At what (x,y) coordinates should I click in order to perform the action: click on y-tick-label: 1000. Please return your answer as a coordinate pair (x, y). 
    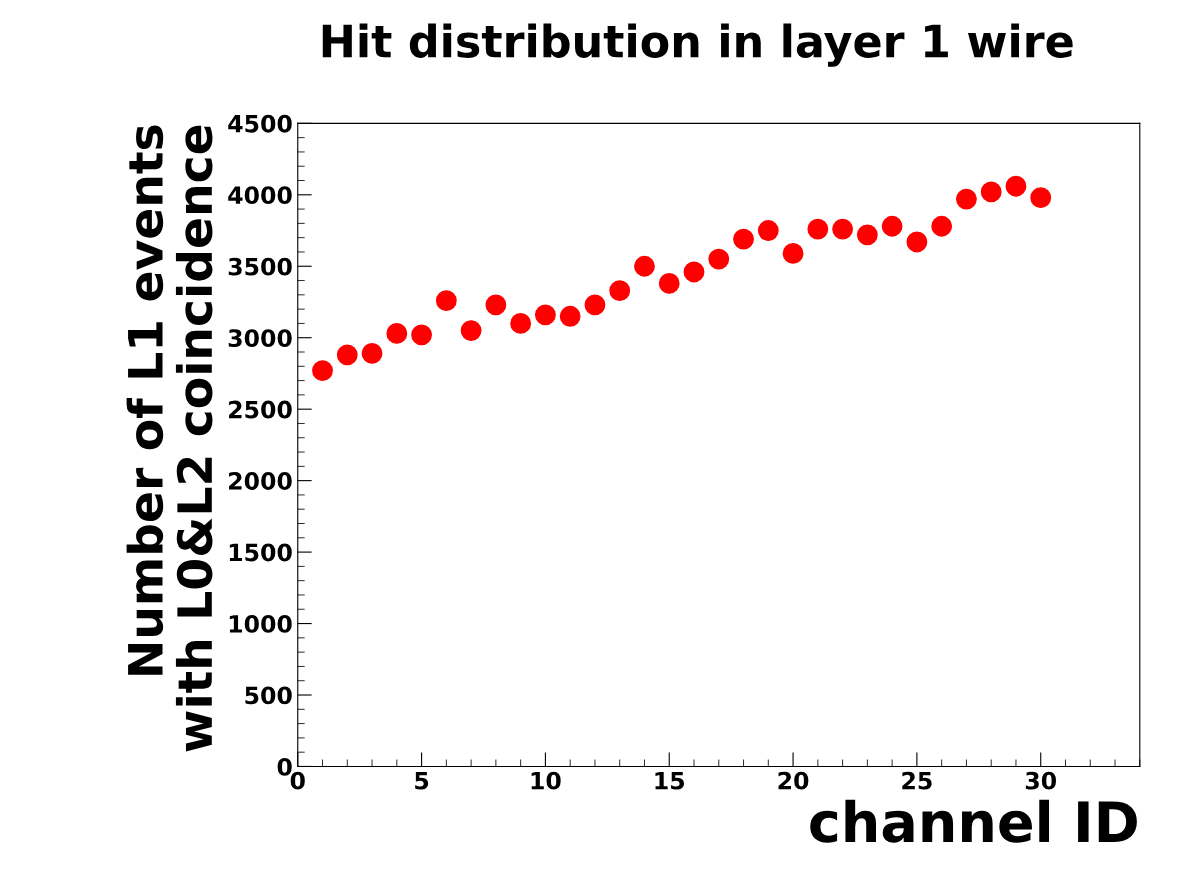
    Looking at the image, I should click on (260, 624).